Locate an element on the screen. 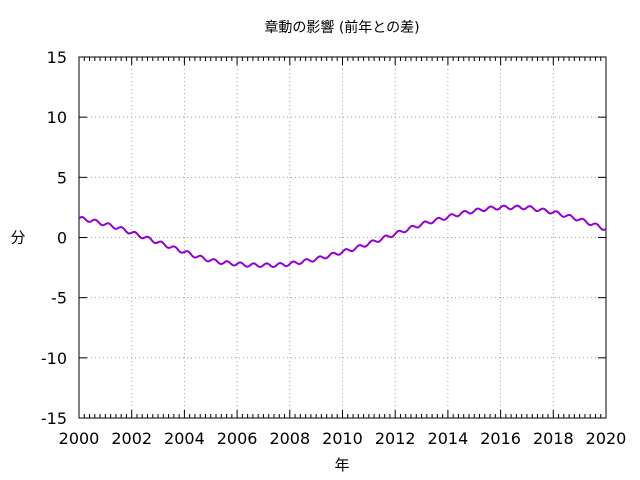  x-tick-label: 2002 is located at coordinates (131, 438).